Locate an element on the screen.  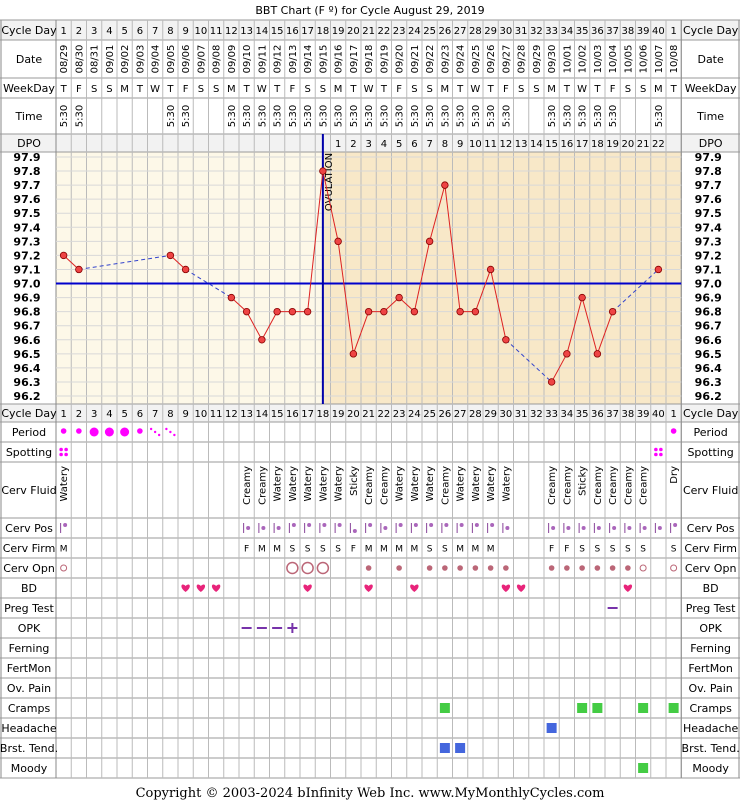
cycle-day-cell: 14 is located at coordinates (262, 414).